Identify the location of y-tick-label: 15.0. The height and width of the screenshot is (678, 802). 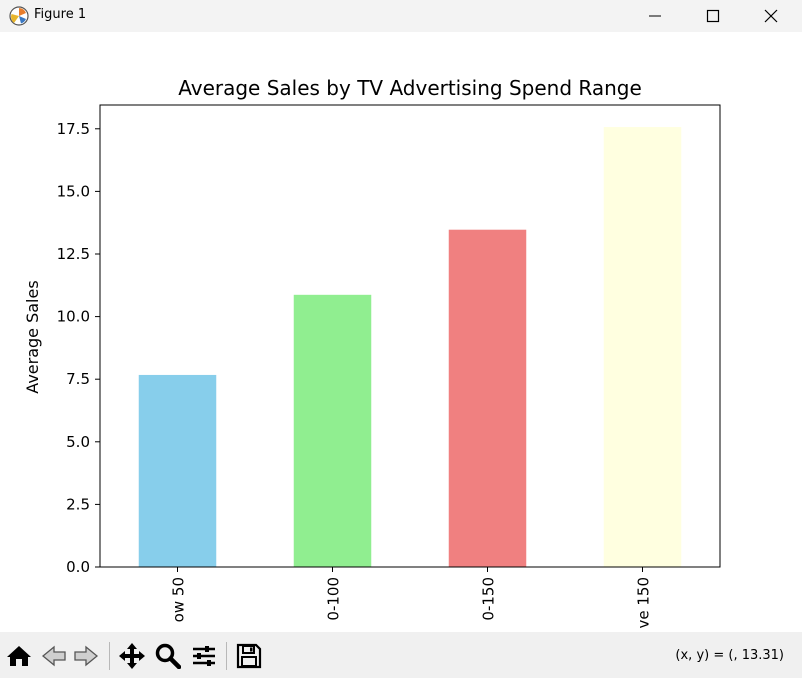
(73, 191).